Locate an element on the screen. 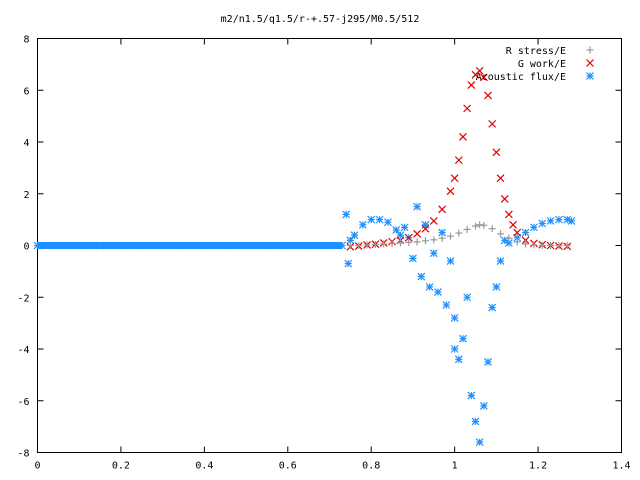 This screenshot has height=480, width=640. y-tick-label: 4 is located at coordinates (26, 143).